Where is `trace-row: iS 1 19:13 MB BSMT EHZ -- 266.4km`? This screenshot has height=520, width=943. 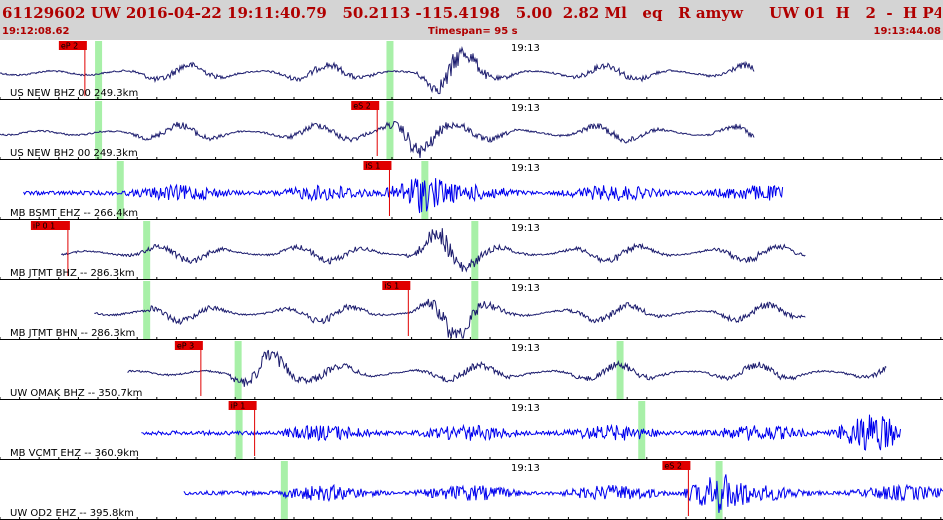
trace-row: iS 1 19:13 MB BSMT EHZ -- 266.4km is located at coordinates (471, 190).